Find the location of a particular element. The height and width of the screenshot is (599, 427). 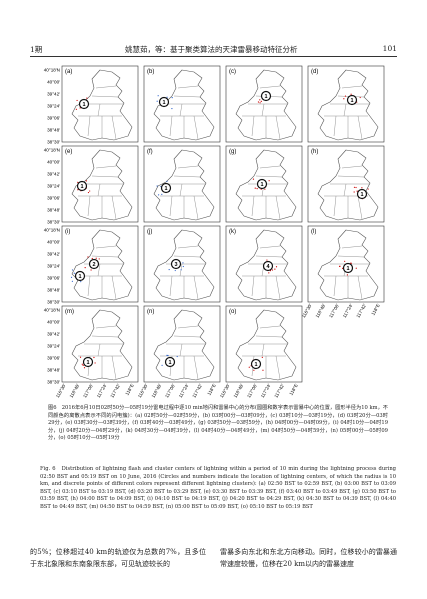

map-panel: (a) 1 is located at coordinates (100, 104).